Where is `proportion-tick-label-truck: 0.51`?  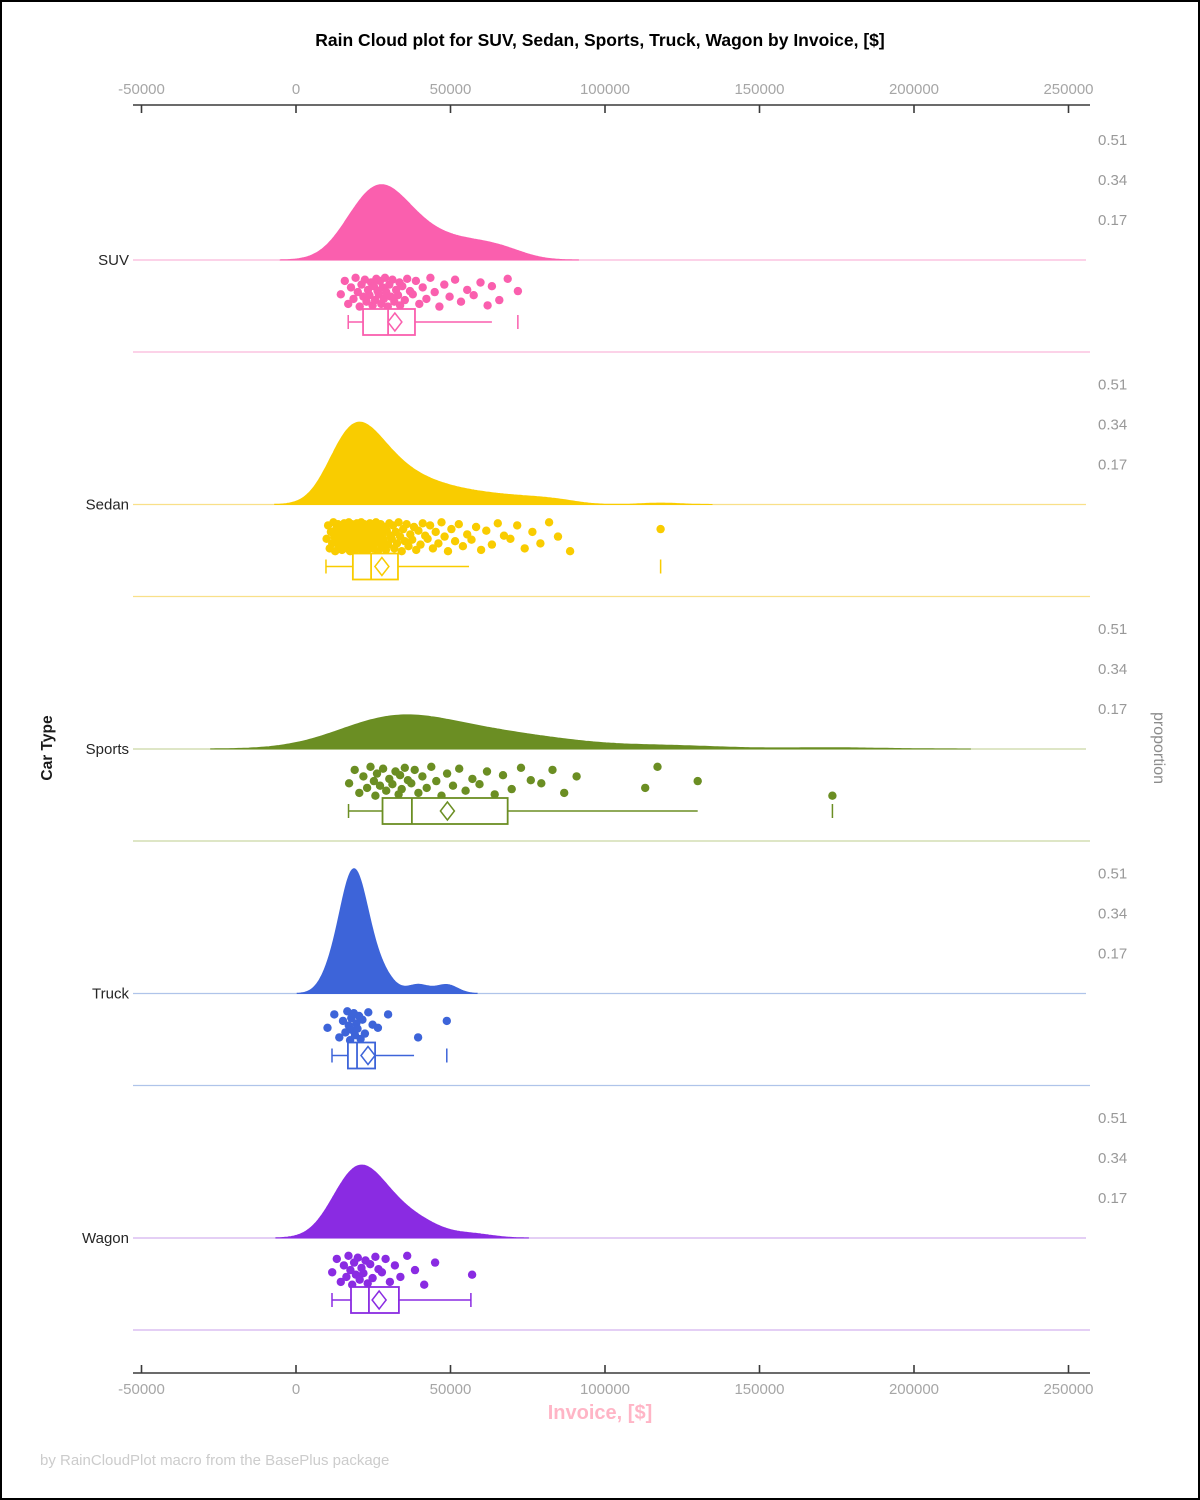 proportion-tick-label-truck: 0.51 is located at coordinates (1112, 873).